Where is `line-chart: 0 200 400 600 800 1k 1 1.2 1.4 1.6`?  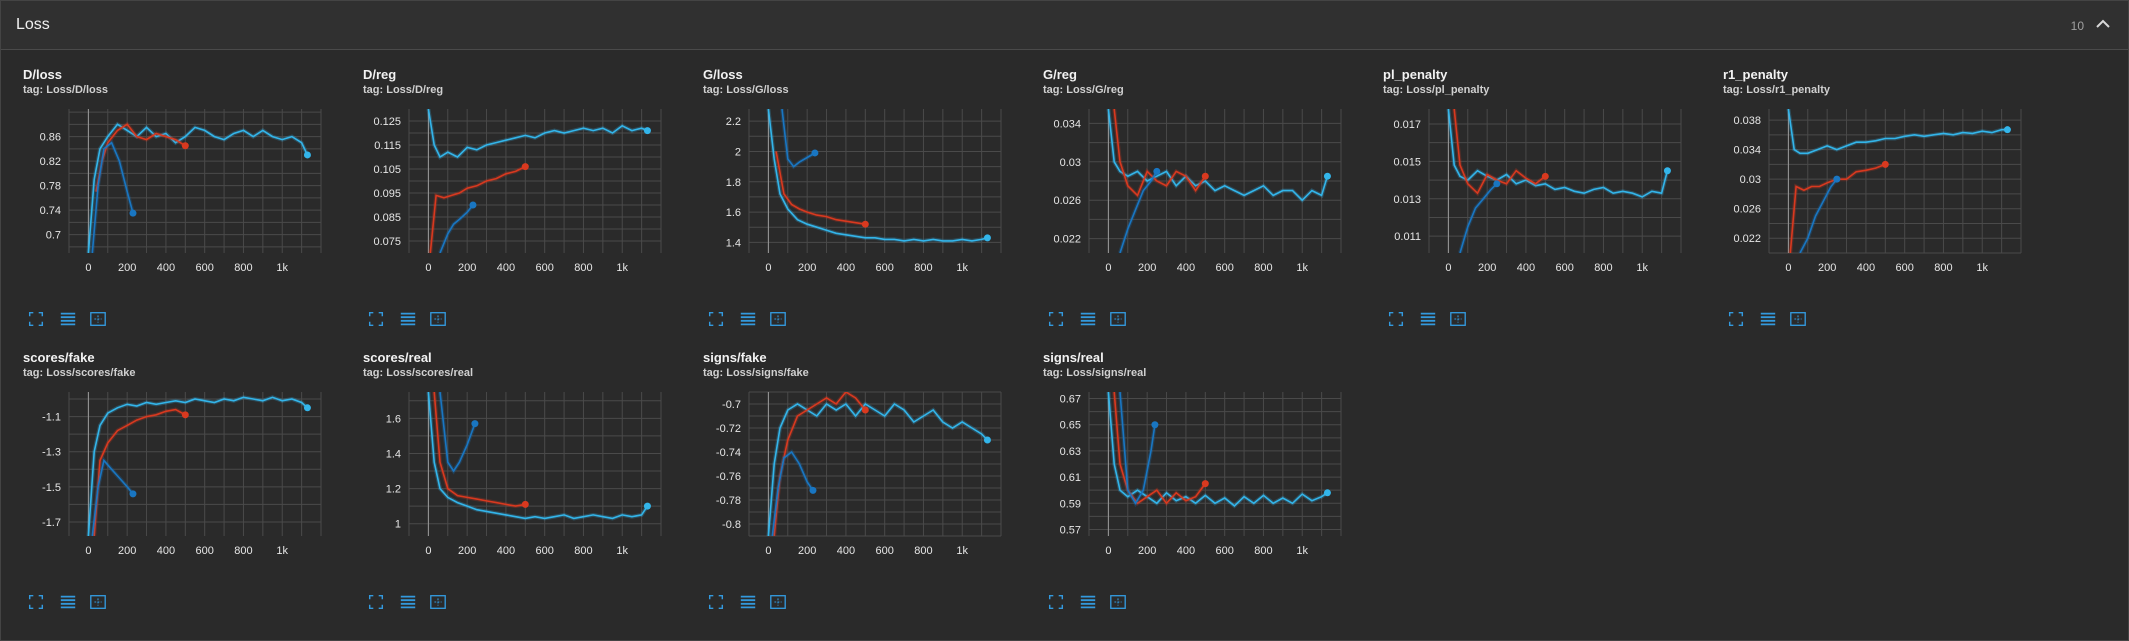 line-chart: 0 200 400 600 800 1k 1 1.2 1.4 1.6 is located at coordinates (506, 473).